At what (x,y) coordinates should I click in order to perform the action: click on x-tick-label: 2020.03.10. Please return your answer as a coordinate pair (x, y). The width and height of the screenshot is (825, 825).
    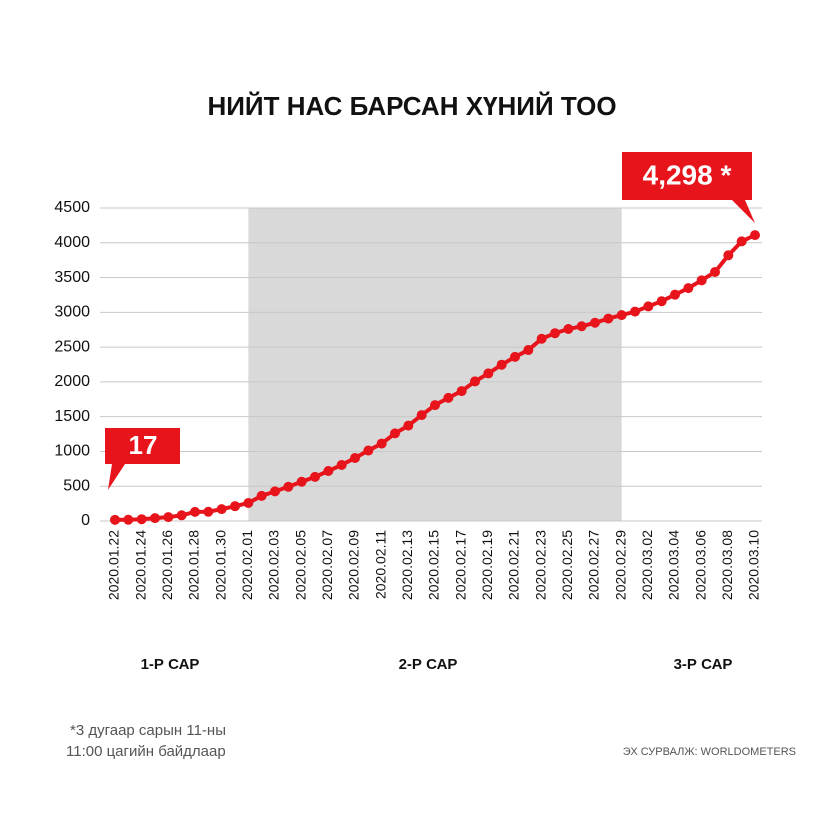
    Looking at the image, I should click on (754, 565).